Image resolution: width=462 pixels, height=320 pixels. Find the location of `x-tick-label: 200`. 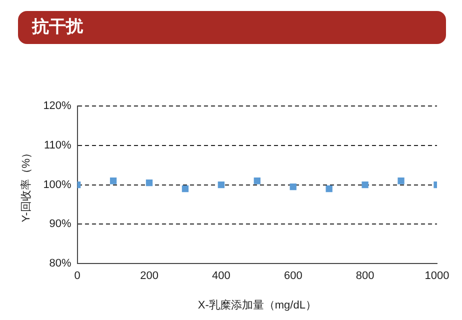

x-tick-label: 200 is located at coordinates (149, 276).